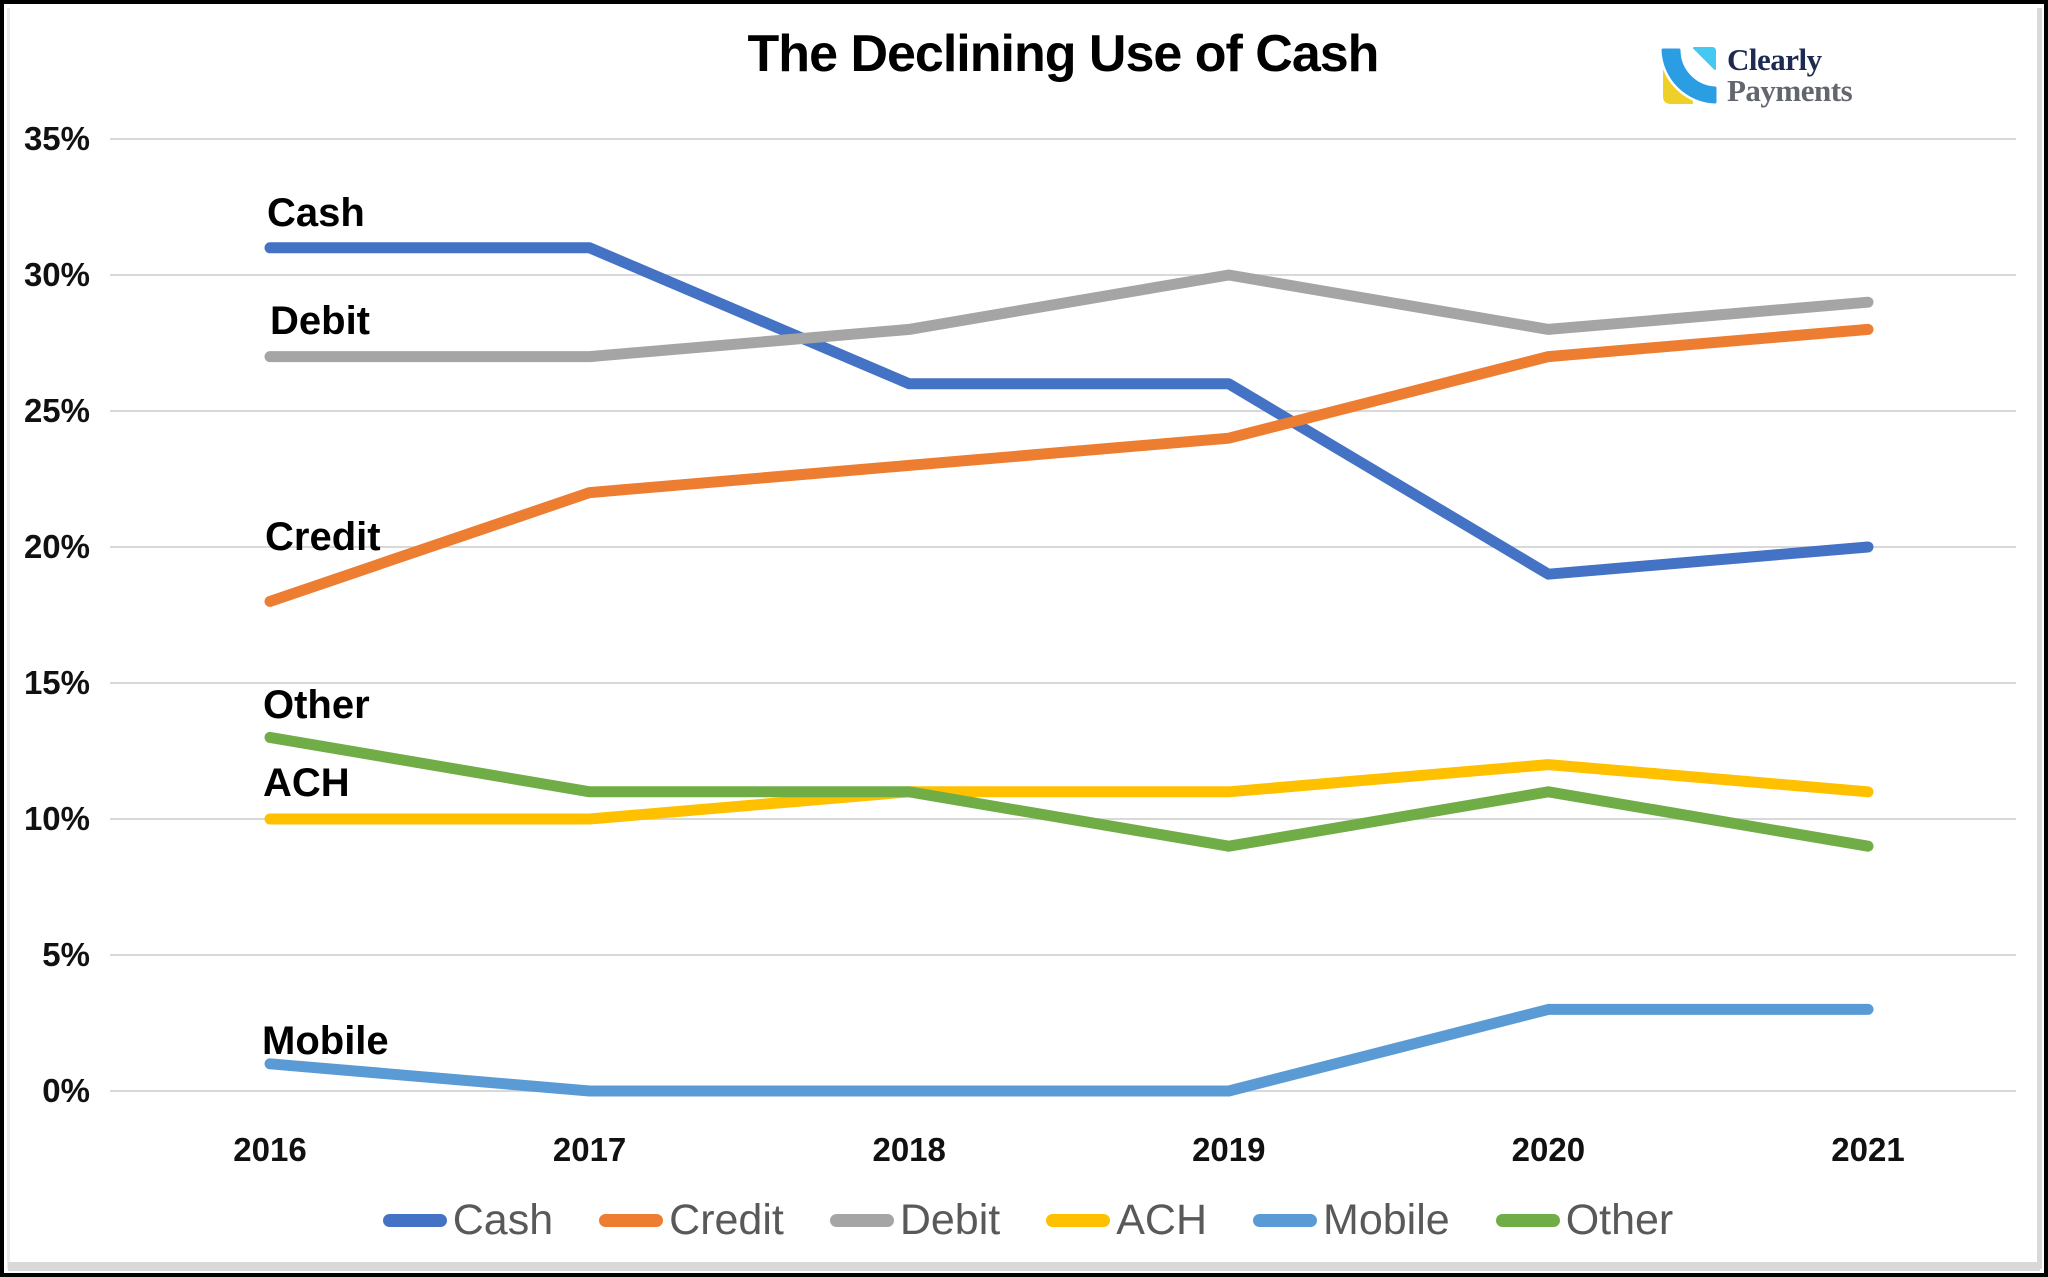 This screenshot has height=1277, width=2048. Describe the element at coordinates (56, 682) in the screenshot. I see `y-tick-label: 15%` at that location.